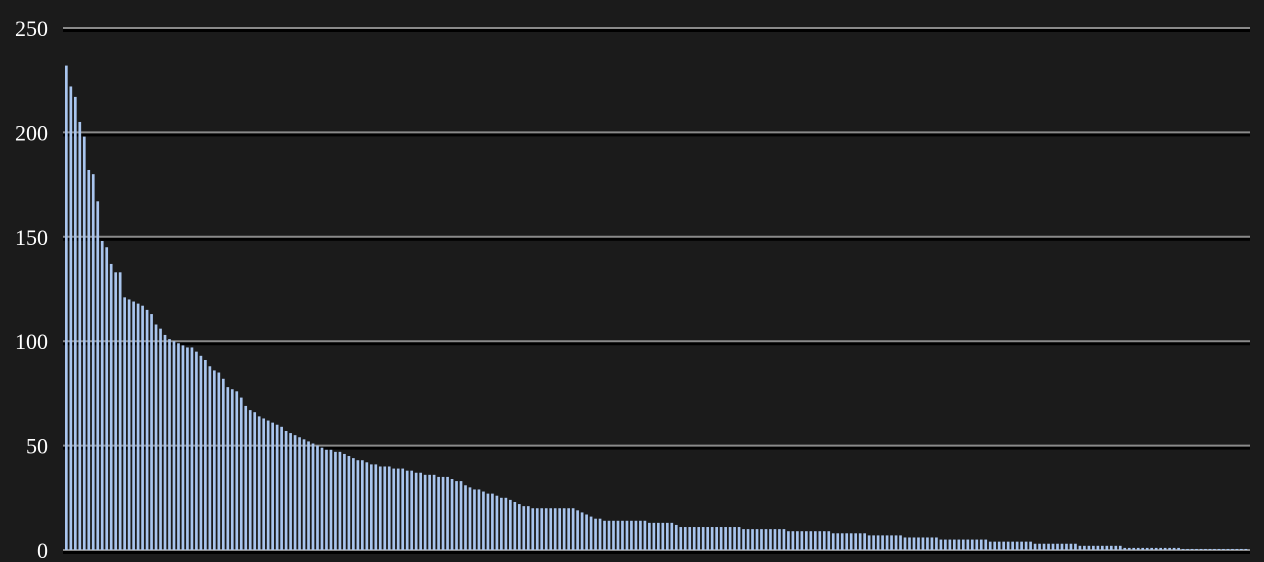 The image size is (1264, 562). What do you see at coordinates (31, 237) in the screenshot?
I see `y-tick-label: 150` at bounding box center [31, 237].